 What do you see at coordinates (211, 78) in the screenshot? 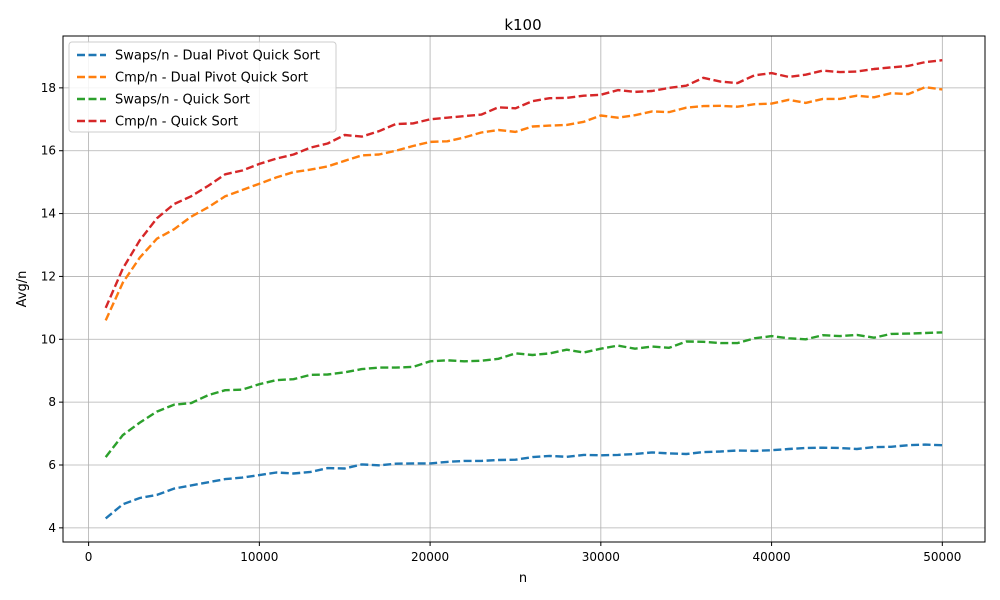
I see `legend-label-1: Cmp/n - Dual Pivot Quick Sort` at bounding box center [211, 78].